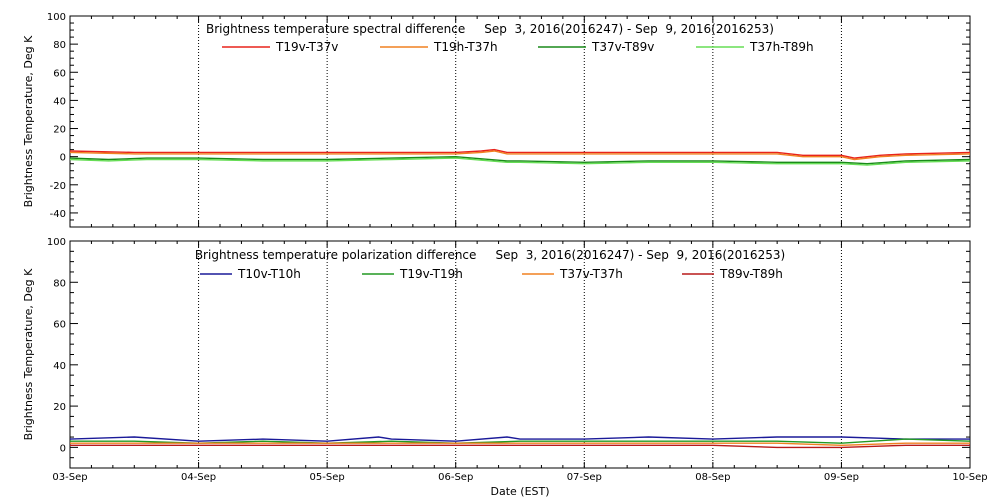 This screenshot has height=500, width=1000. Describe the element at coordinates (491, 274) in the screenshot. I see `legend: T10v-T10h T19v-T19h T37v-T37h T89v-T89h` at that location.